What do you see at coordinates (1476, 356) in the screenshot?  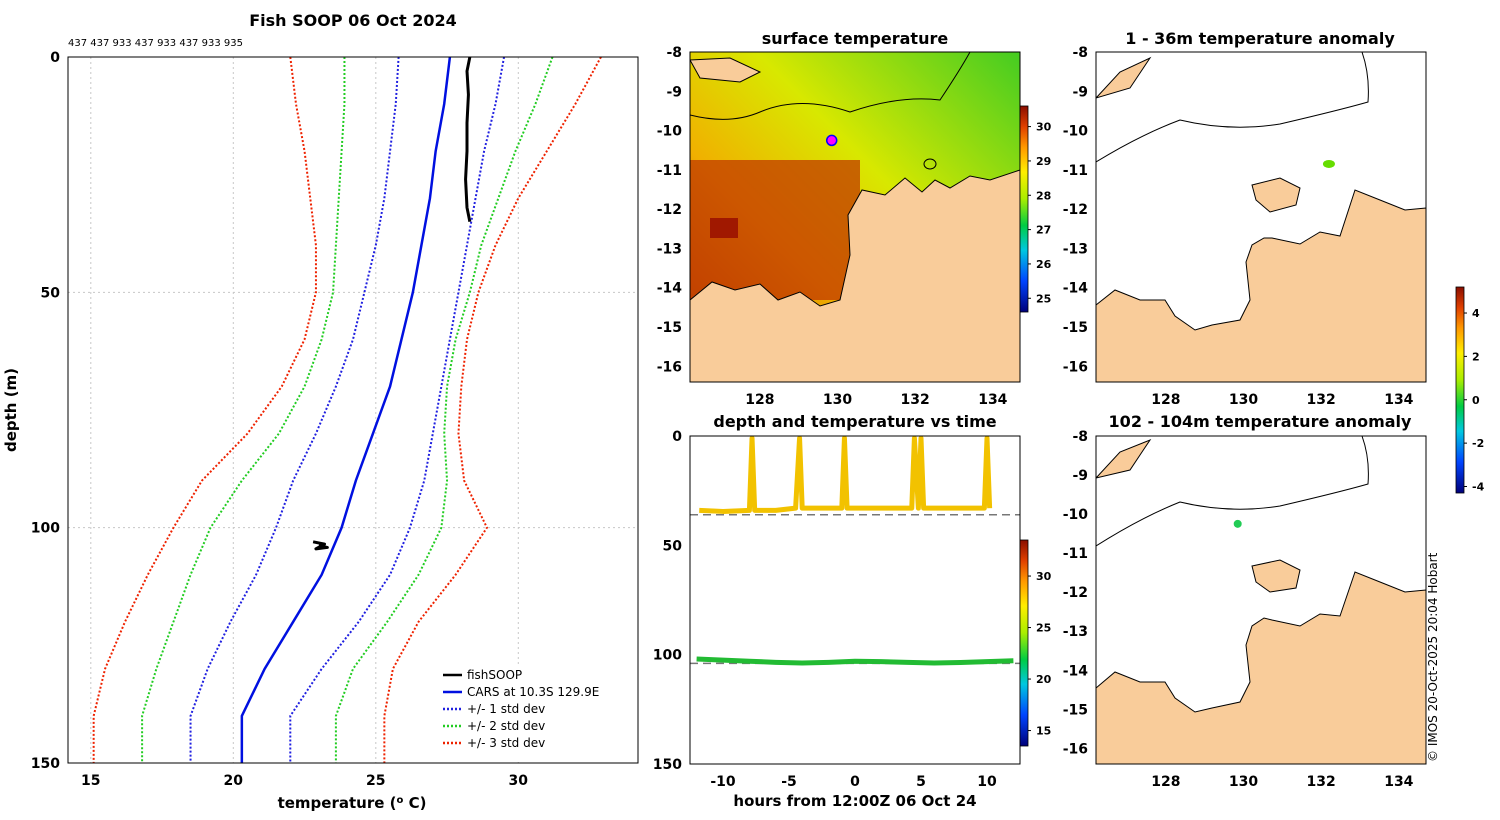 I see `colorbar-tick-label: 2` at bounding box center [1476, 356].